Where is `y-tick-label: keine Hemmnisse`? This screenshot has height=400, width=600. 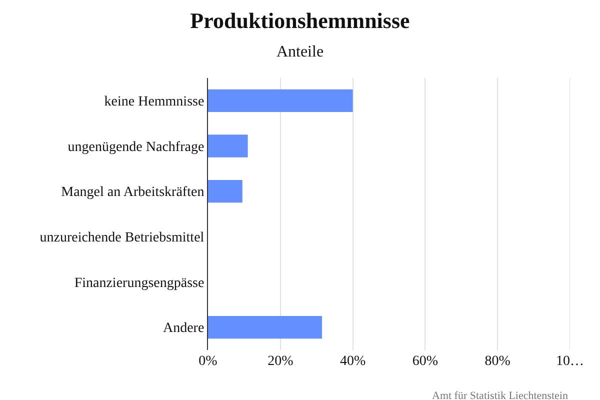
y-tick-label: keine Hemmnisse is located at coordinates (154, 102).